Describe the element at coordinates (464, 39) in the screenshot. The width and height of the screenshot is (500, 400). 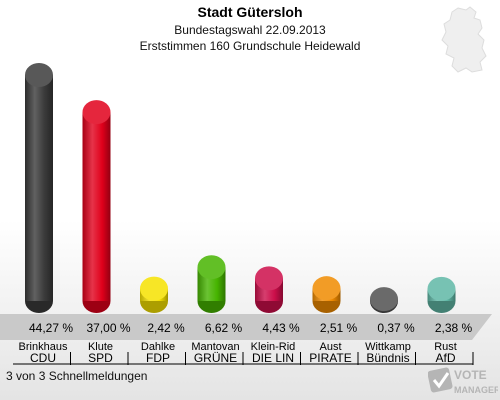
I see `germany-map-icon` at that location.